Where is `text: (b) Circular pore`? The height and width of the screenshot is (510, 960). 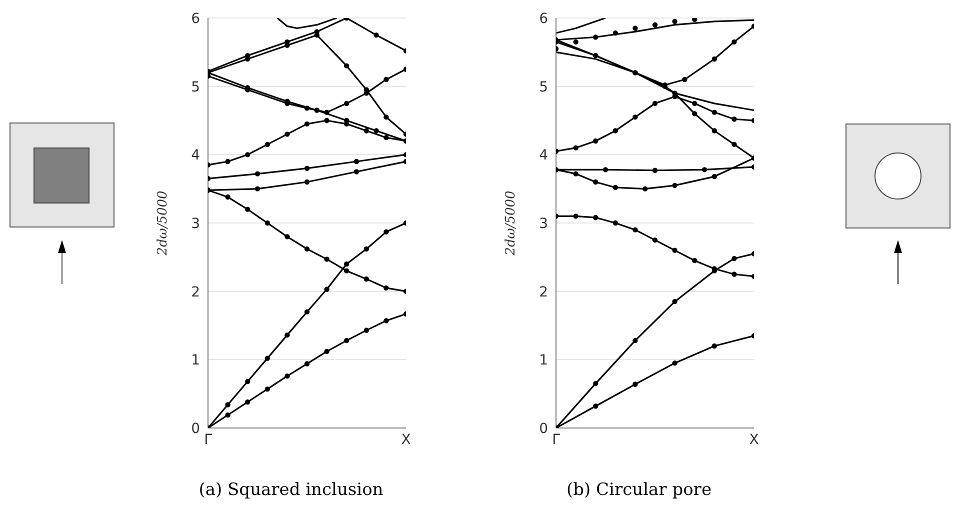
text: (b) Circular pore is located at coordinates (639, 490).